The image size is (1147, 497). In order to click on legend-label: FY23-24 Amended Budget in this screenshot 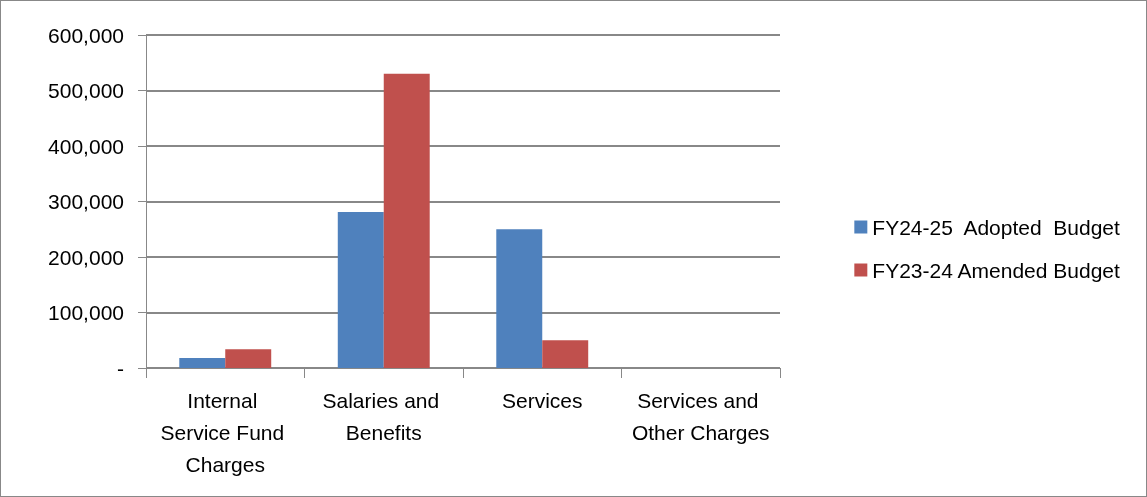, I will do `click(996, 270)`.